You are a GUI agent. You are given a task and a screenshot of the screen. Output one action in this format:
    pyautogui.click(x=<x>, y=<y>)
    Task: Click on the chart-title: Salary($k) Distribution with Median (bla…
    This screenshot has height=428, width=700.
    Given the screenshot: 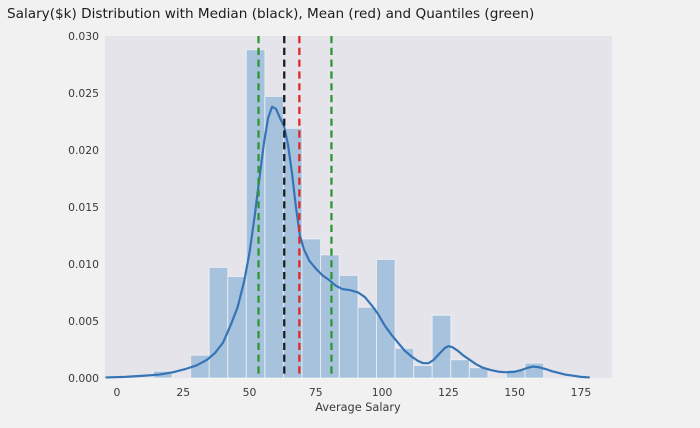 What is the action you would take?
    pyautogui.click(x=270, y=14)
    